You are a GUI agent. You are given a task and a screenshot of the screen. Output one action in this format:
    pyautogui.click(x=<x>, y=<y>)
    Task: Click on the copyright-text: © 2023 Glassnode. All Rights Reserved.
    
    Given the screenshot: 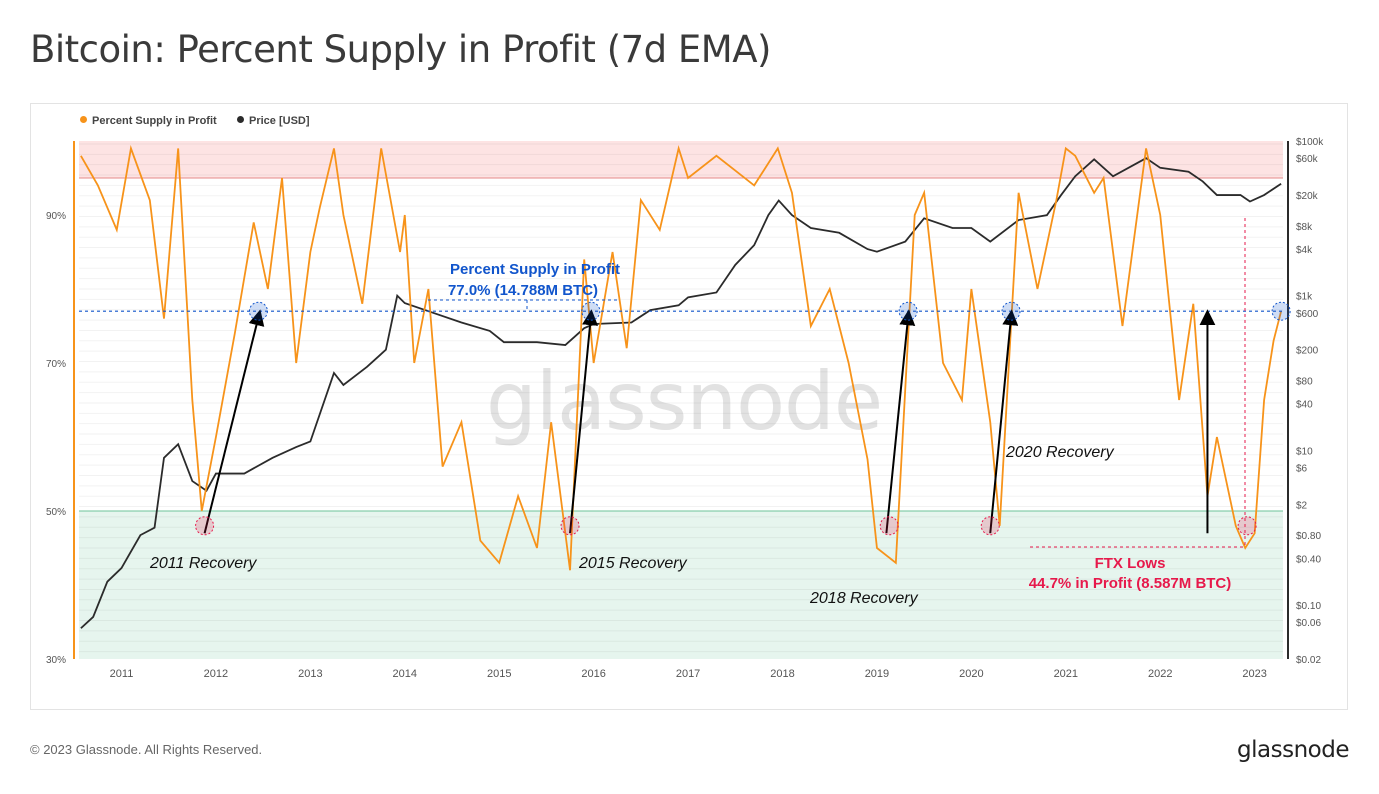 What is the action you would take?
    pyautogui.click(x=146, y=749)
    